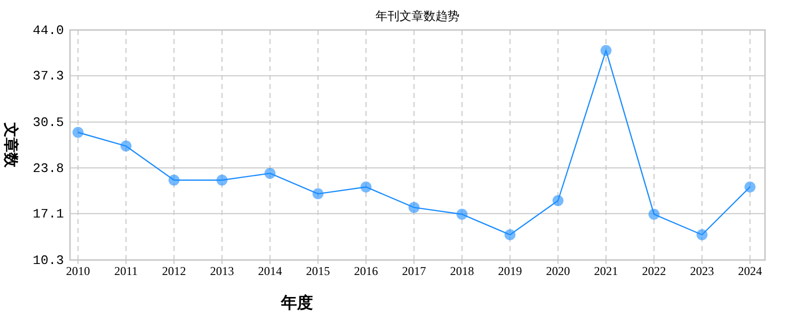 The image size is (790, 330). Describe the element at coordinates (750, 271) in the screenshot. I see `x-tick-label: 2024` at that location.